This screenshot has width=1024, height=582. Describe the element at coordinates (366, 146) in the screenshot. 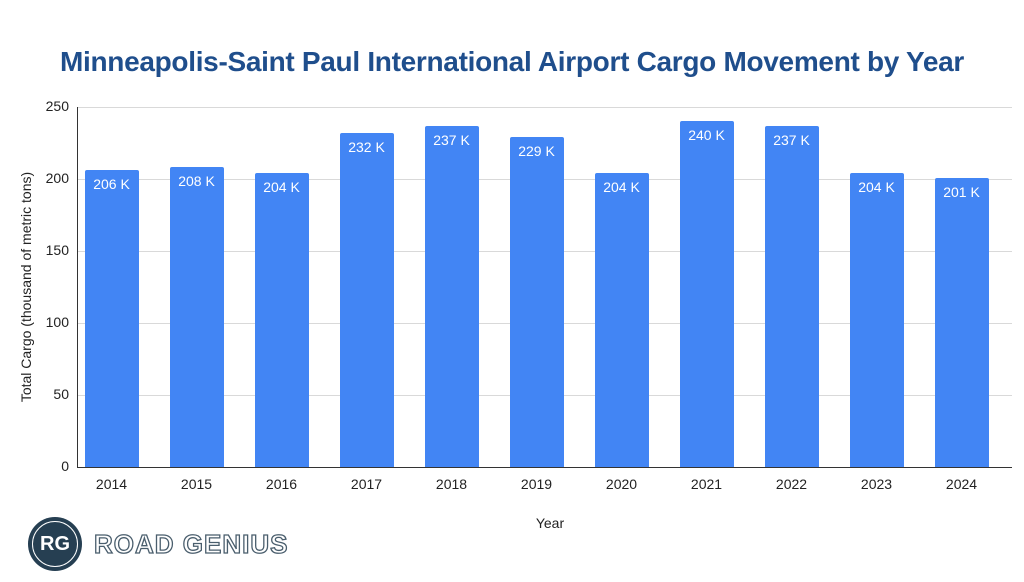

I see `bar-value-label: 232 K` at that location.